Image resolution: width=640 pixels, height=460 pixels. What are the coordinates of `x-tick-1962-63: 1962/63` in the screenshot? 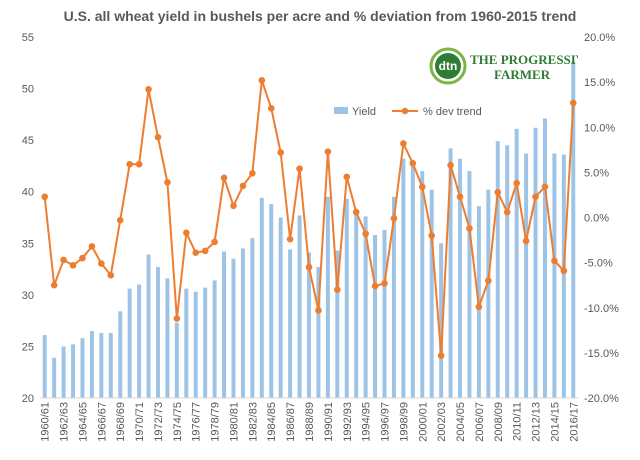 It's located at (65, 422).